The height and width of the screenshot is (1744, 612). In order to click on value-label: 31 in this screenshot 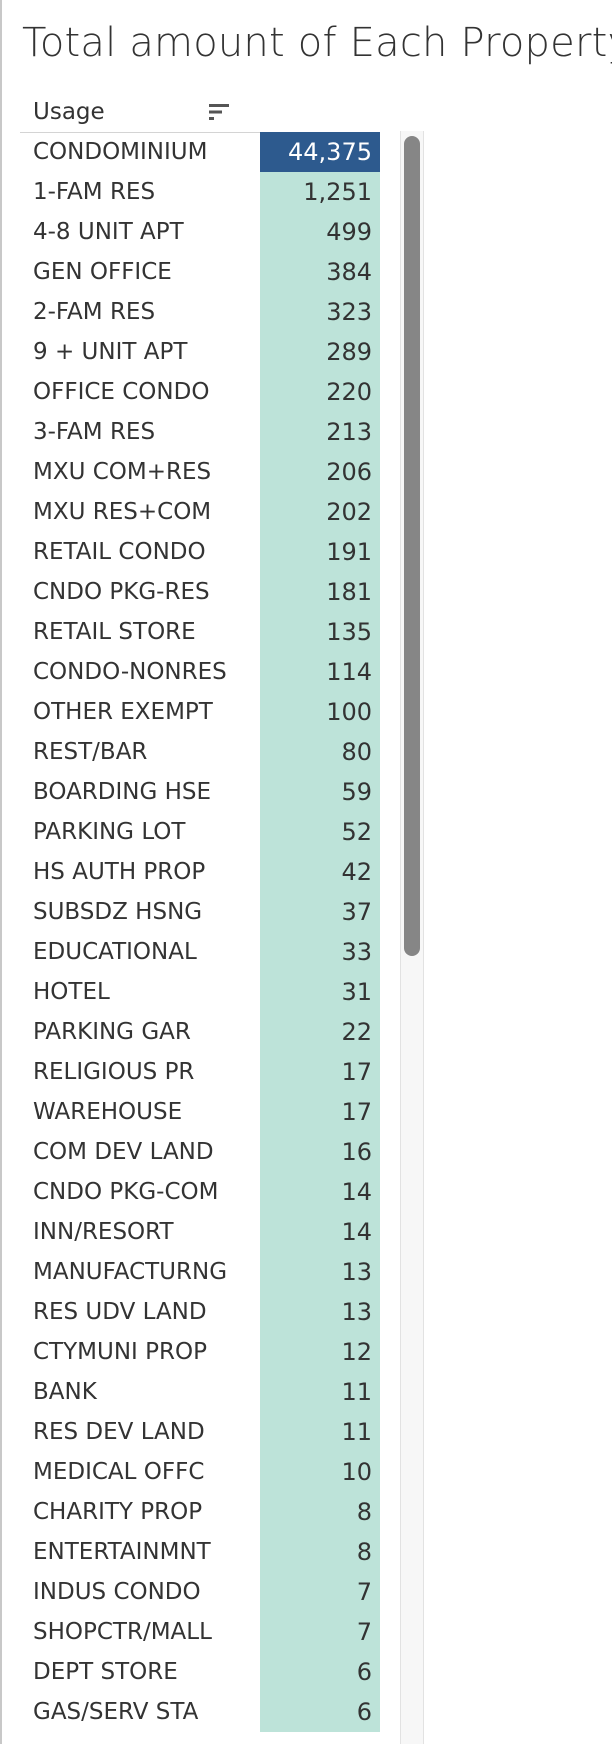, I will do `click(356, 992)`.